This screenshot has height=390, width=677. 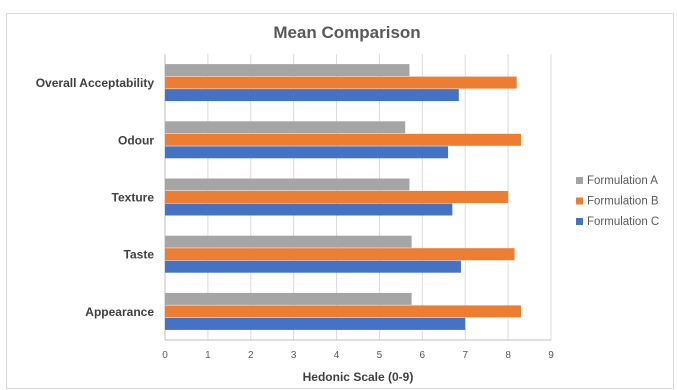 I want to click on category-label: Taste, so click(x=139, y=255).